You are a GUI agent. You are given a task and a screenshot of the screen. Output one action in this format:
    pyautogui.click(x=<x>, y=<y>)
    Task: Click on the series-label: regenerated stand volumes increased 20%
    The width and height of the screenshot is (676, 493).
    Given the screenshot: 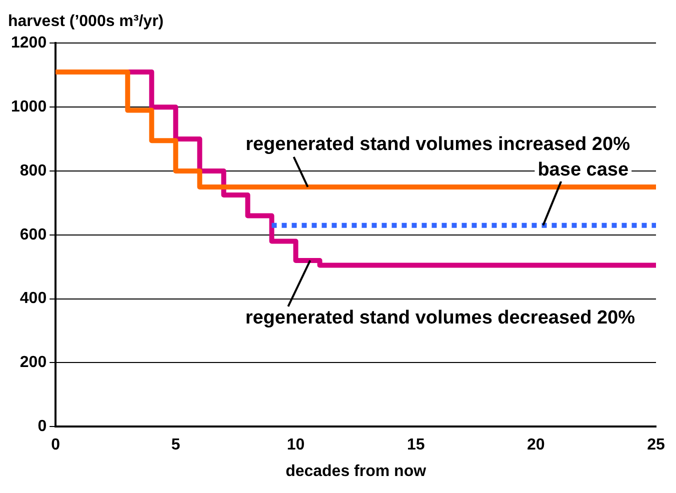 What is the action you would take?
    pyautogui.click(x=438, y=145)
    